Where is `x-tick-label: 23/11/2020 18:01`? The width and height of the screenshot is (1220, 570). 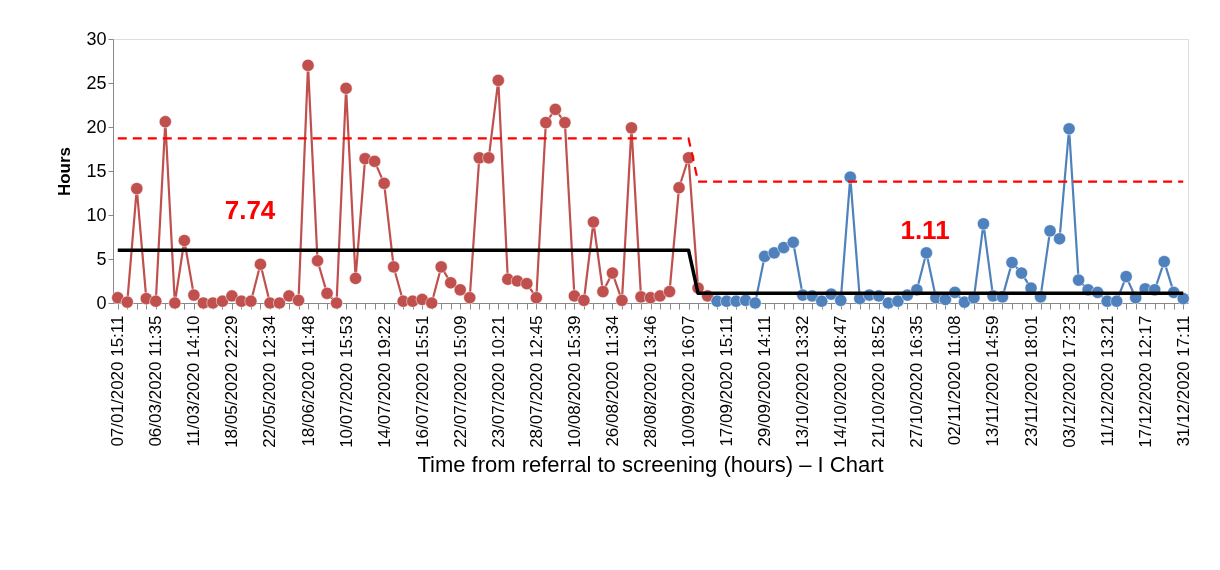
x-tick-label: 23/11/2020 18:01 is located at coordinates (1031, 381).